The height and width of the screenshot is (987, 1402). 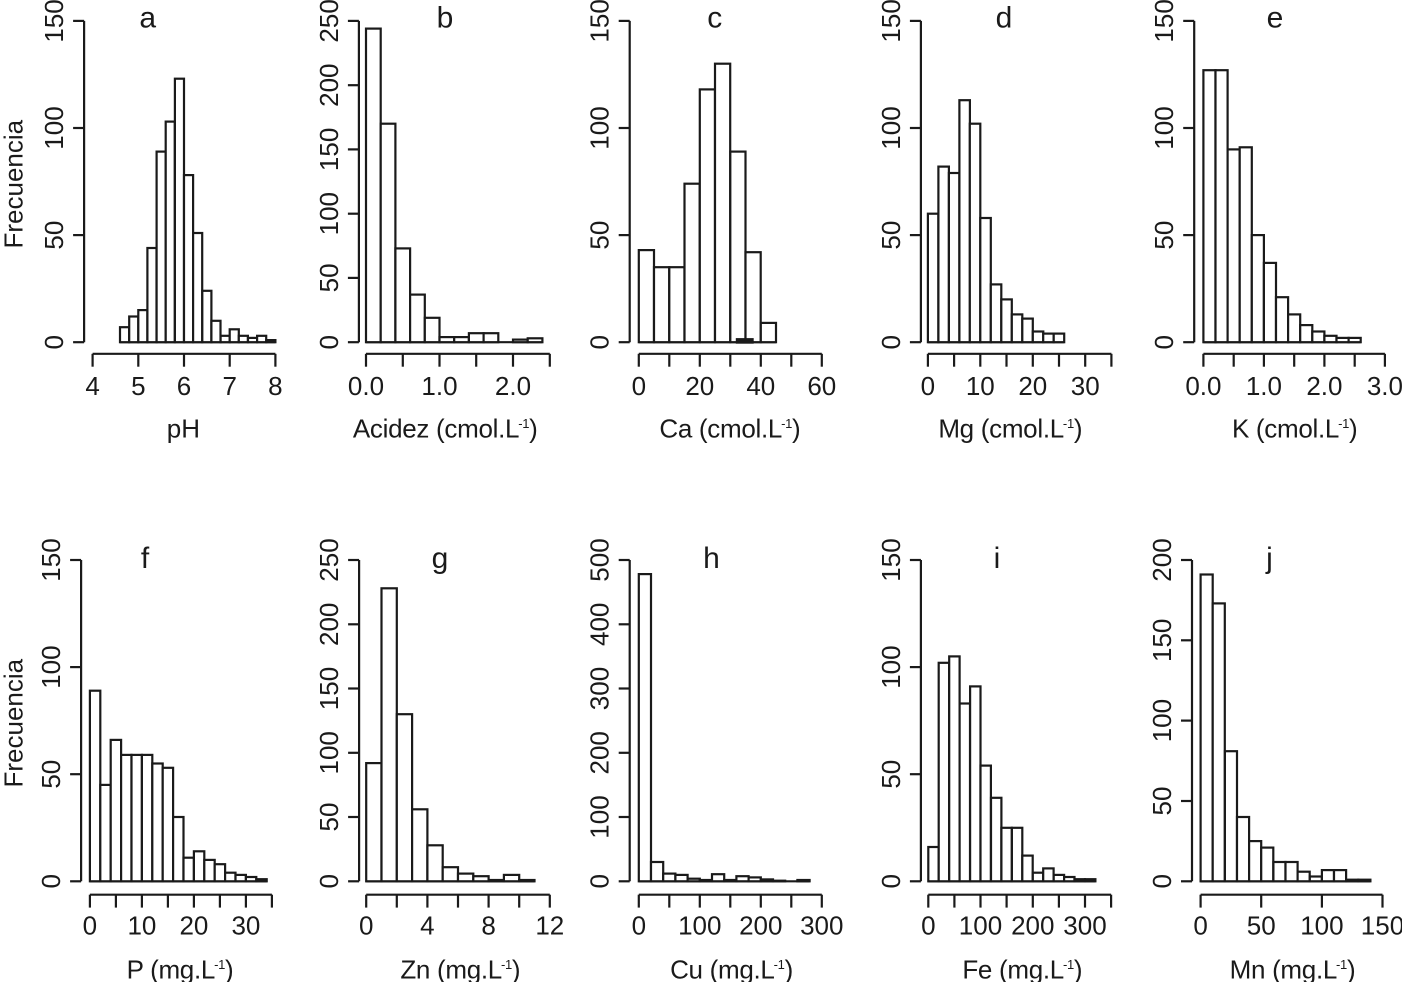 I want to click on svg-text: j, so click(x=1269, y=558).